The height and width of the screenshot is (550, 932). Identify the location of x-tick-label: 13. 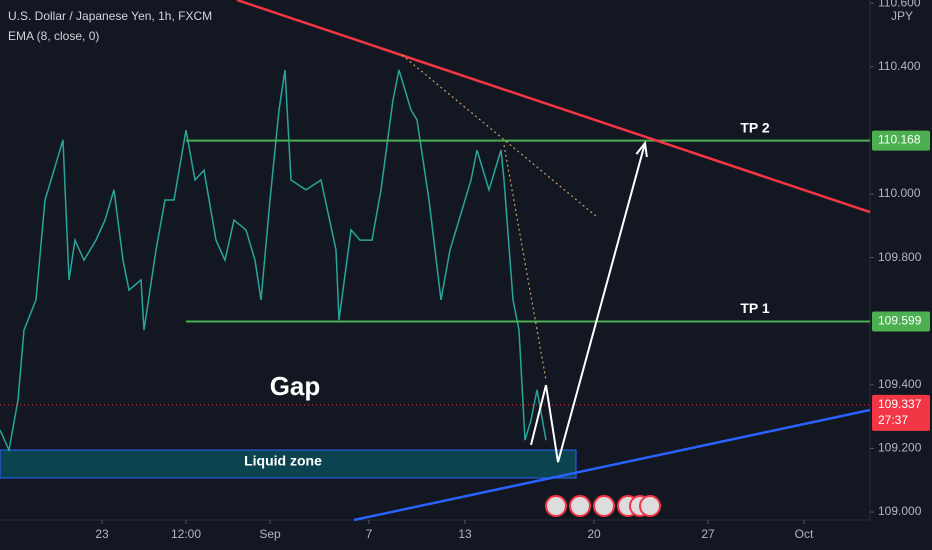
(465, 534).